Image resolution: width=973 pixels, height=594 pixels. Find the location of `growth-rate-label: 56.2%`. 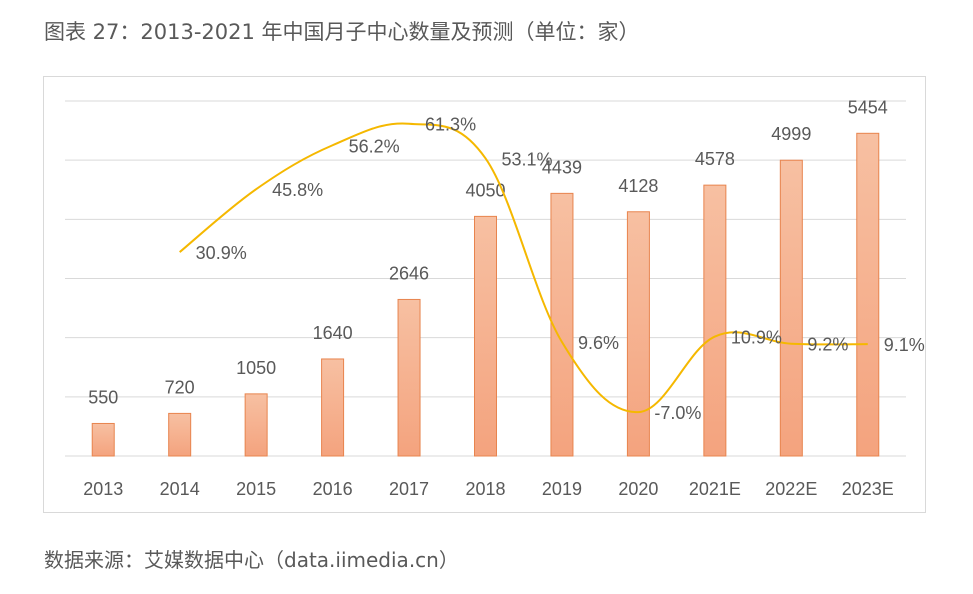

growth-rate-label: 56.2% is located at coordinates (374, 146).